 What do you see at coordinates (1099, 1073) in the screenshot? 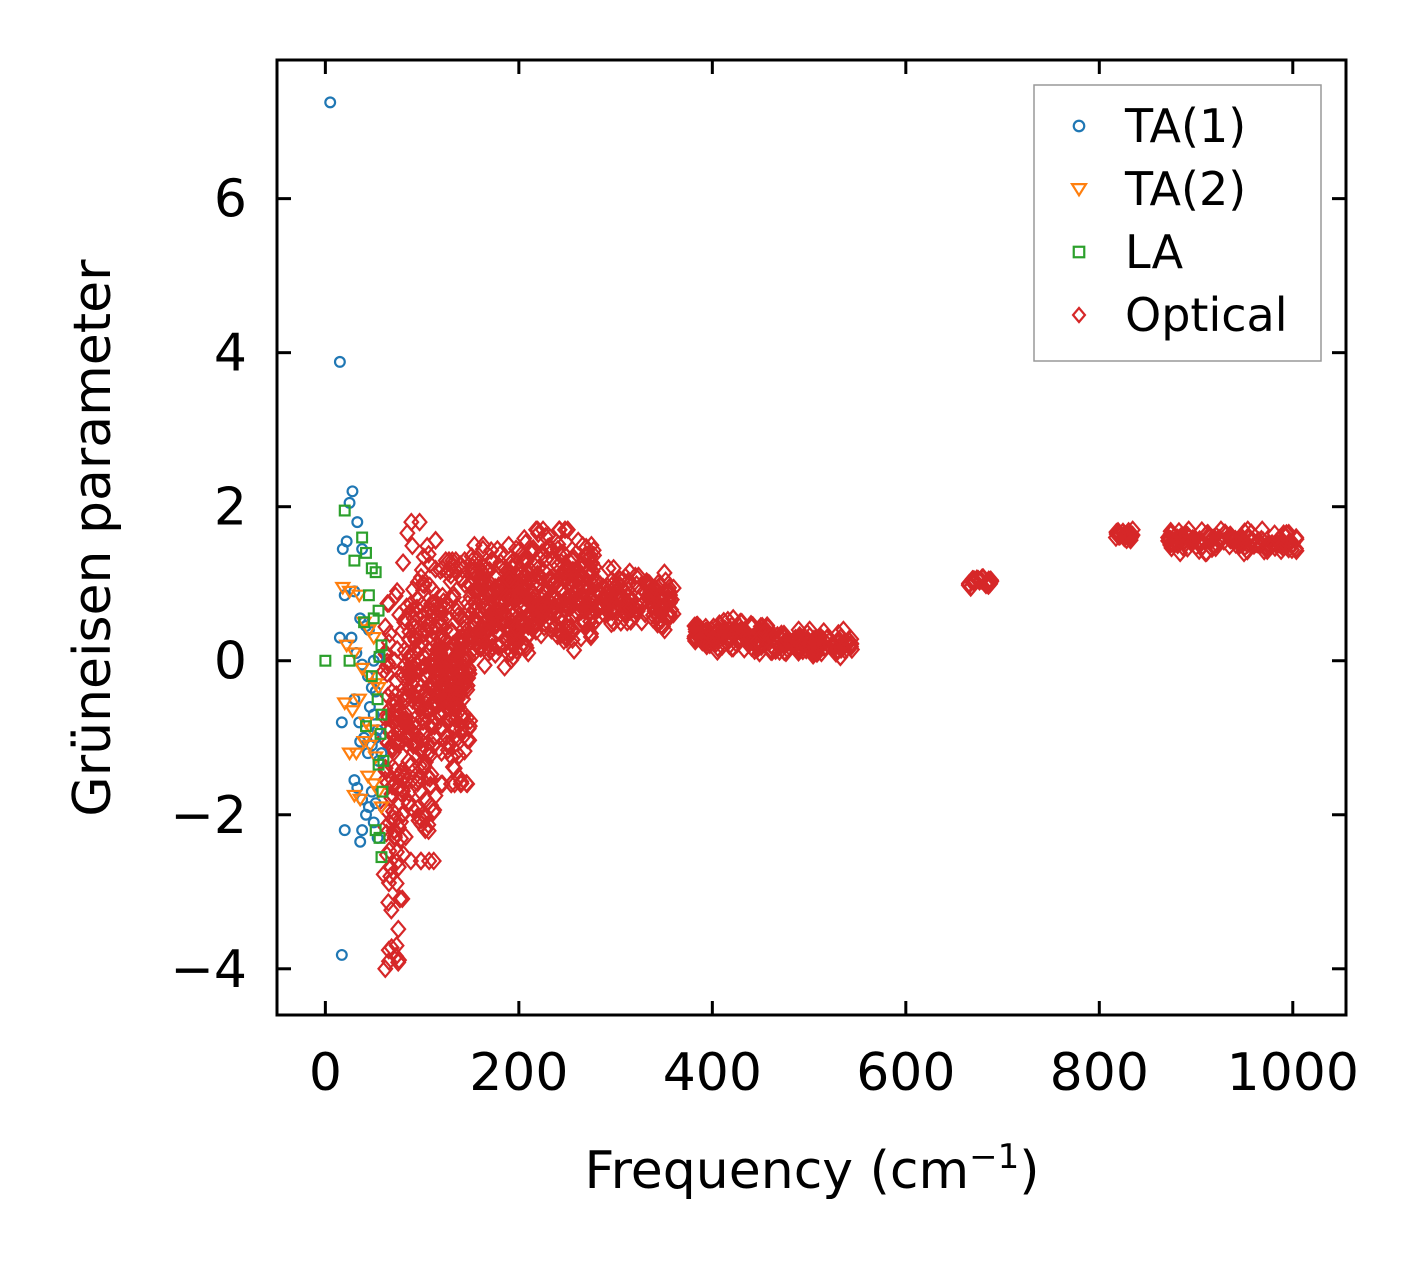
I see `x-tick-label: 800` at bounding box center [1099, 1073].